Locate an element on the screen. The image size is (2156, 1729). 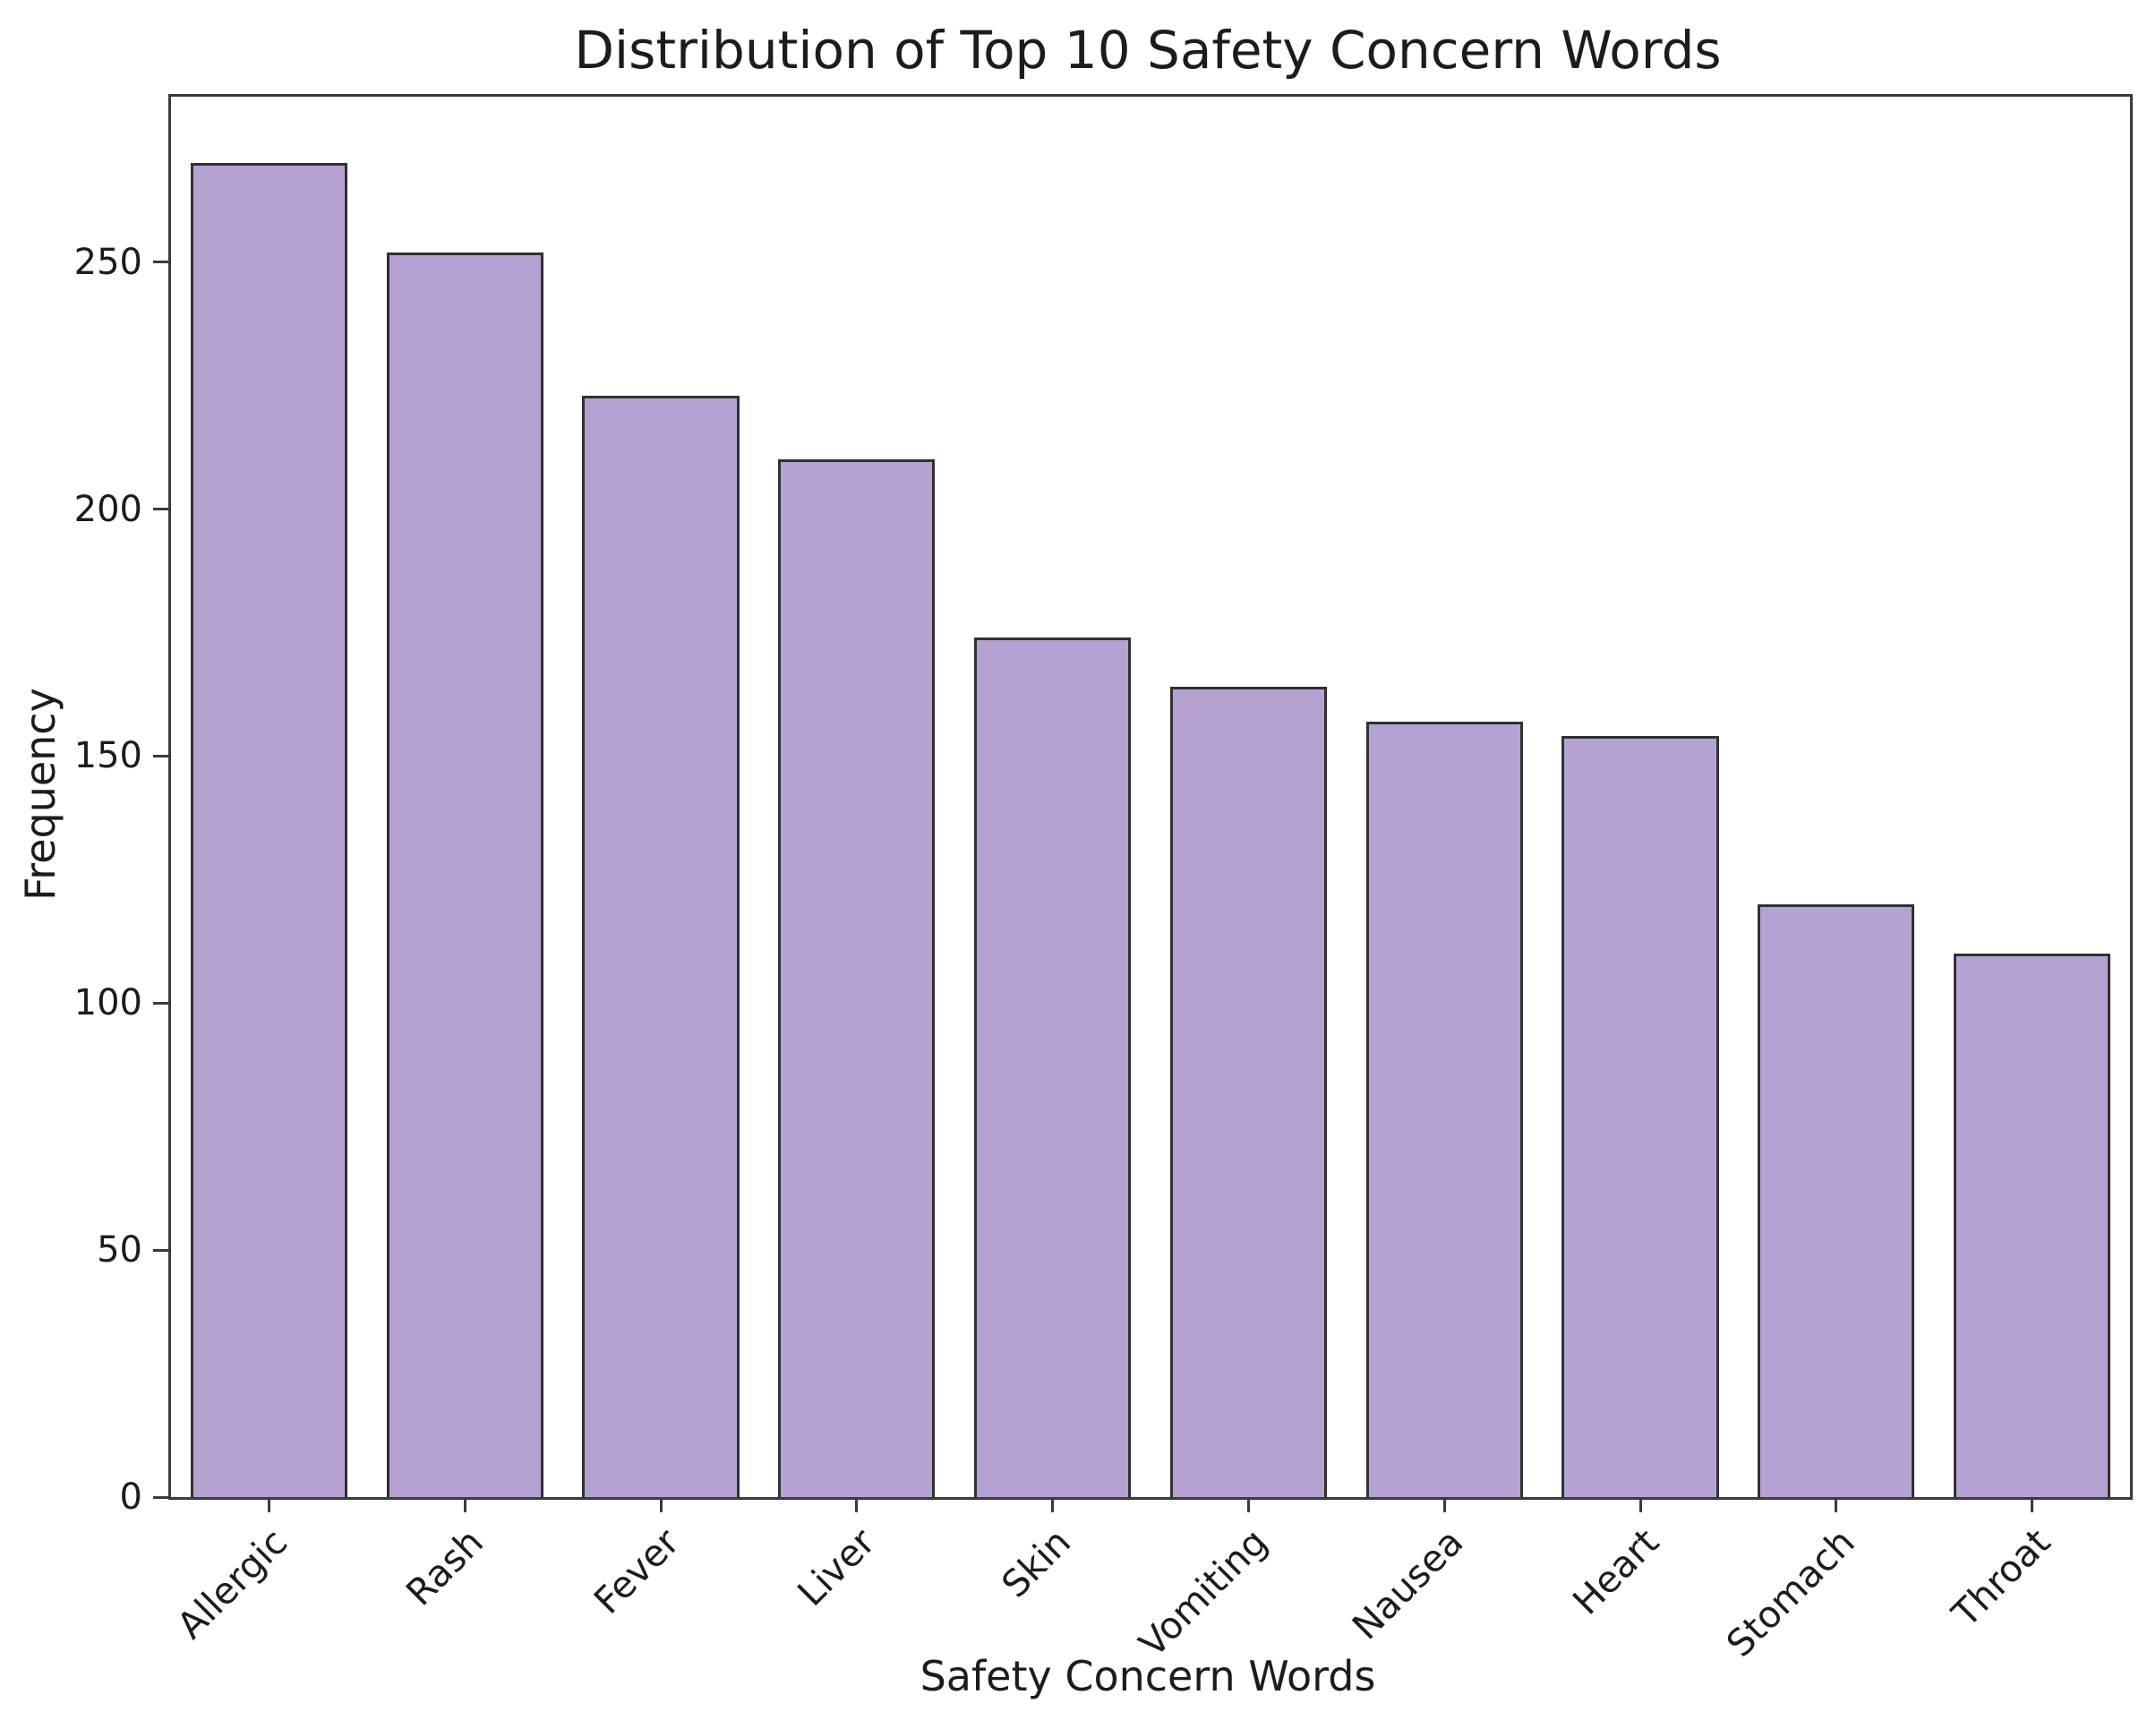
x-tick-label-fever: Fever is located at coordinates (637, 1571).